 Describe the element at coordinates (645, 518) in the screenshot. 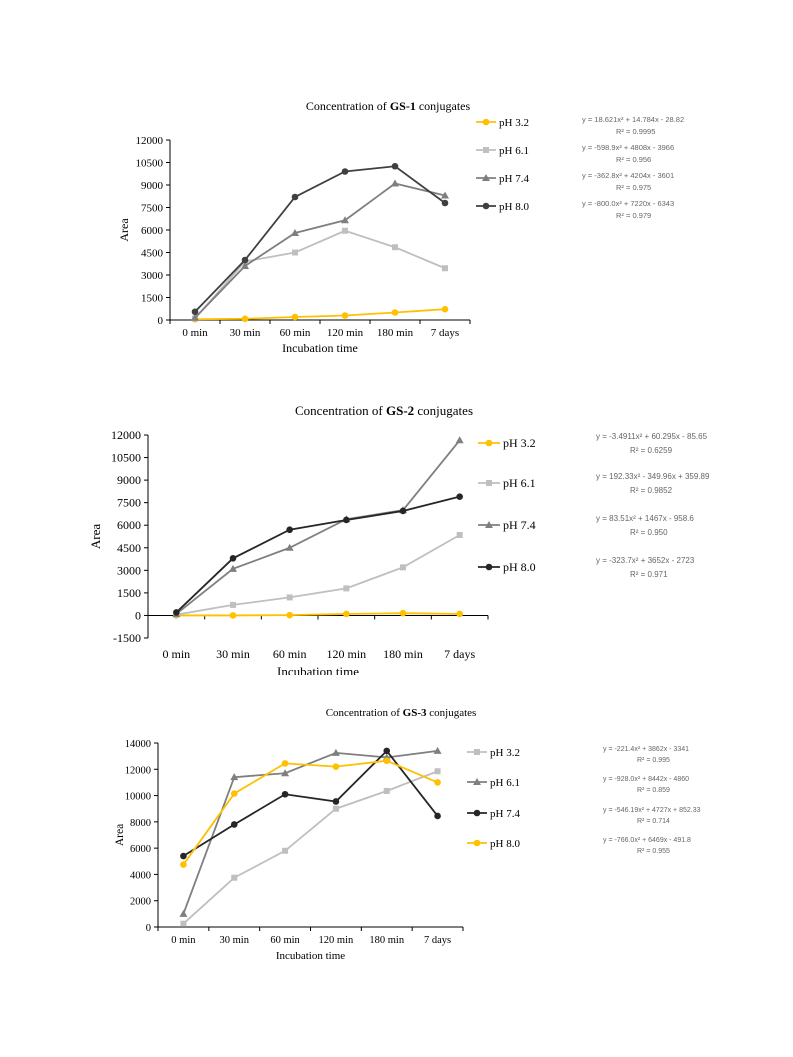

I see `trend-equation: y = 83.51x² + 1467x - 958.6` at that location.